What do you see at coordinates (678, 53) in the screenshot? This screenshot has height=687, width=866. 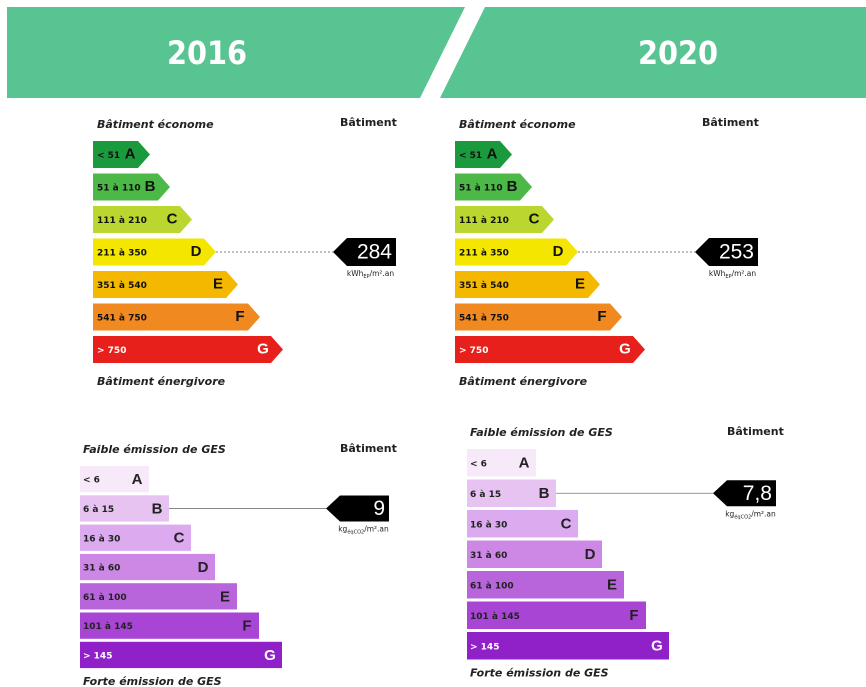 I see `year: 2020` at bounding box center [678, 53].